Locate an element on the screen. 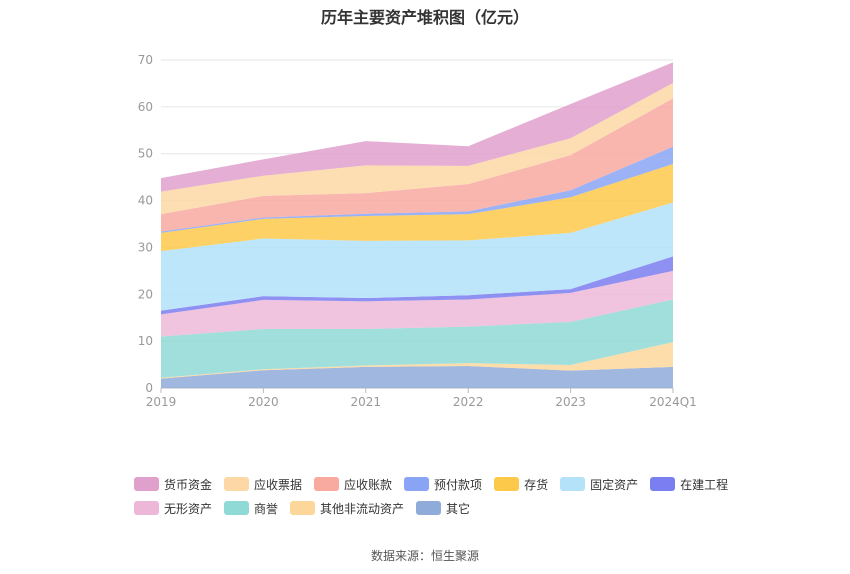  chart-title: 历年主要资产堆积图（亿元） is located at coordinates (424, 17).